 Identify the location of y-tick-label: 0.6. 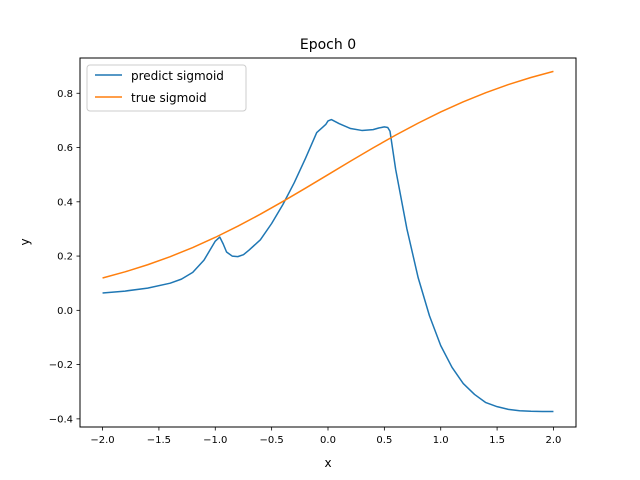
(65, 148).